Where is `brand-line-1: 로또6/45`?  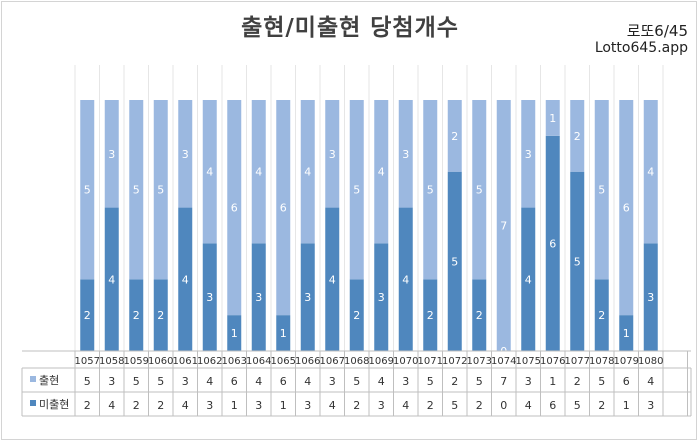 brand-line-1: 로또6/45 is located at coordinates (657, 31).